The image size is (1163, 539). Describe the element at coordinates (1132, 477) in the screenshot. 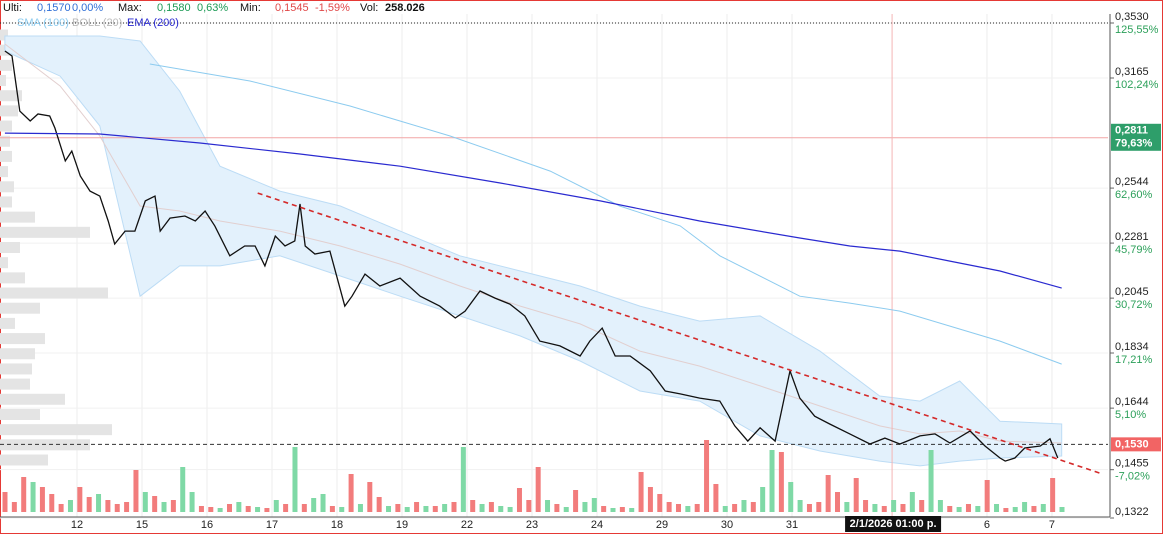

I see `y-tick-sublabel: -7,02%` at that location.